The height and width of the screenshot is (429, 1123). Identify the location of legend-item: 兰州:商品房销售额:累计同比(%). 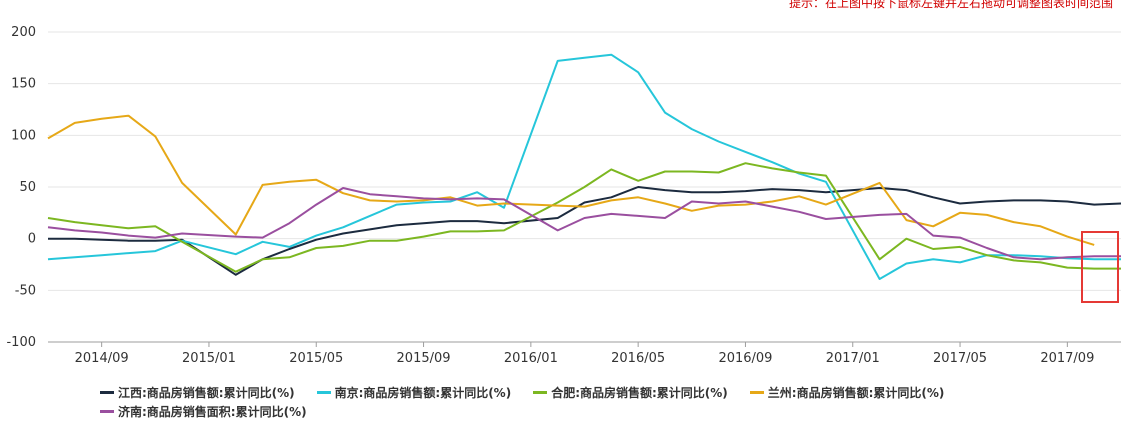
(847, 393).